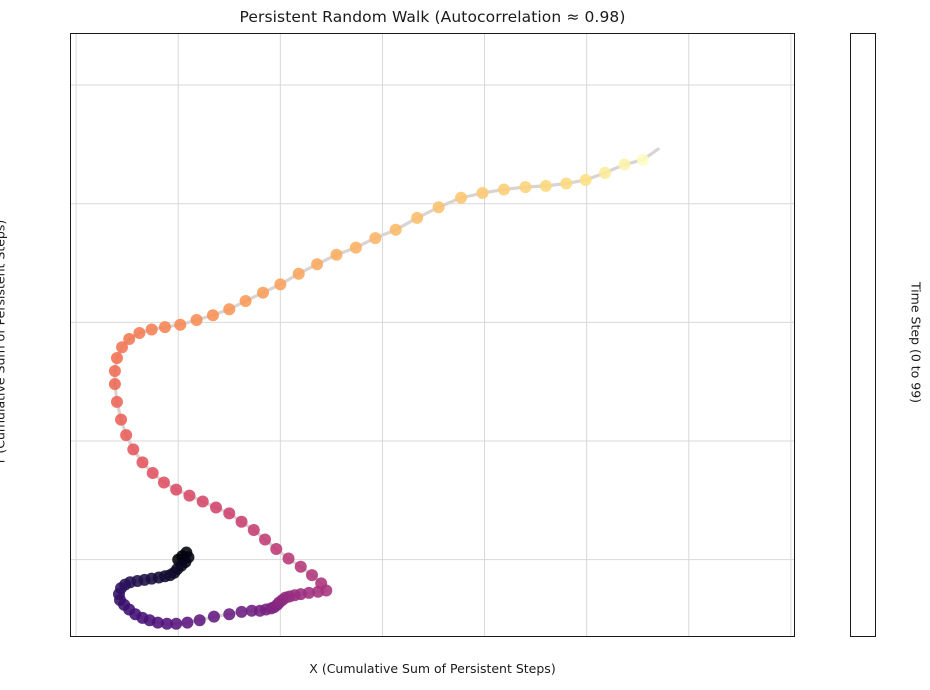  What do you see at coordinates (4, 342) in the screenshot?
I see `y-axis-label: Y (Cumulative Sum of Persistent Steps)` at bounding box center [4, 342].